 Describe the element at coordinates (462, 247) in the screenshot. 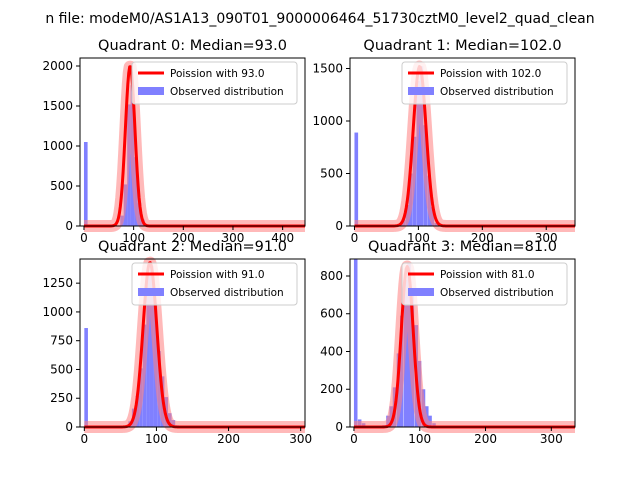

I see `subplot-title: Quadrant 3: Median=81.0` at that location.